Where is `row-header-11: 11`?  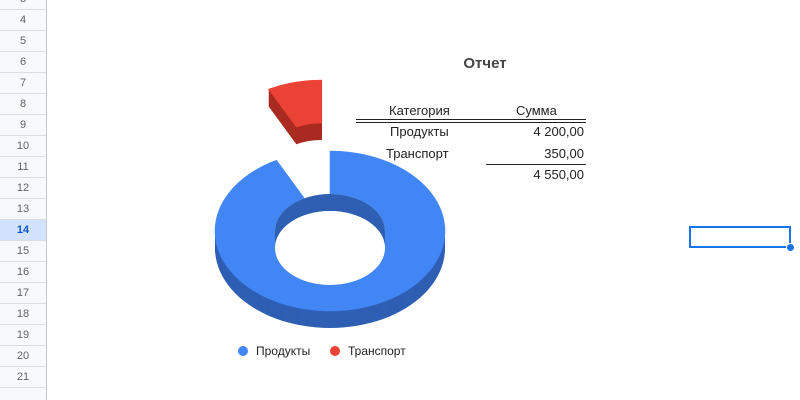
row-header-11: 11 is located at coordinates (23, 167).